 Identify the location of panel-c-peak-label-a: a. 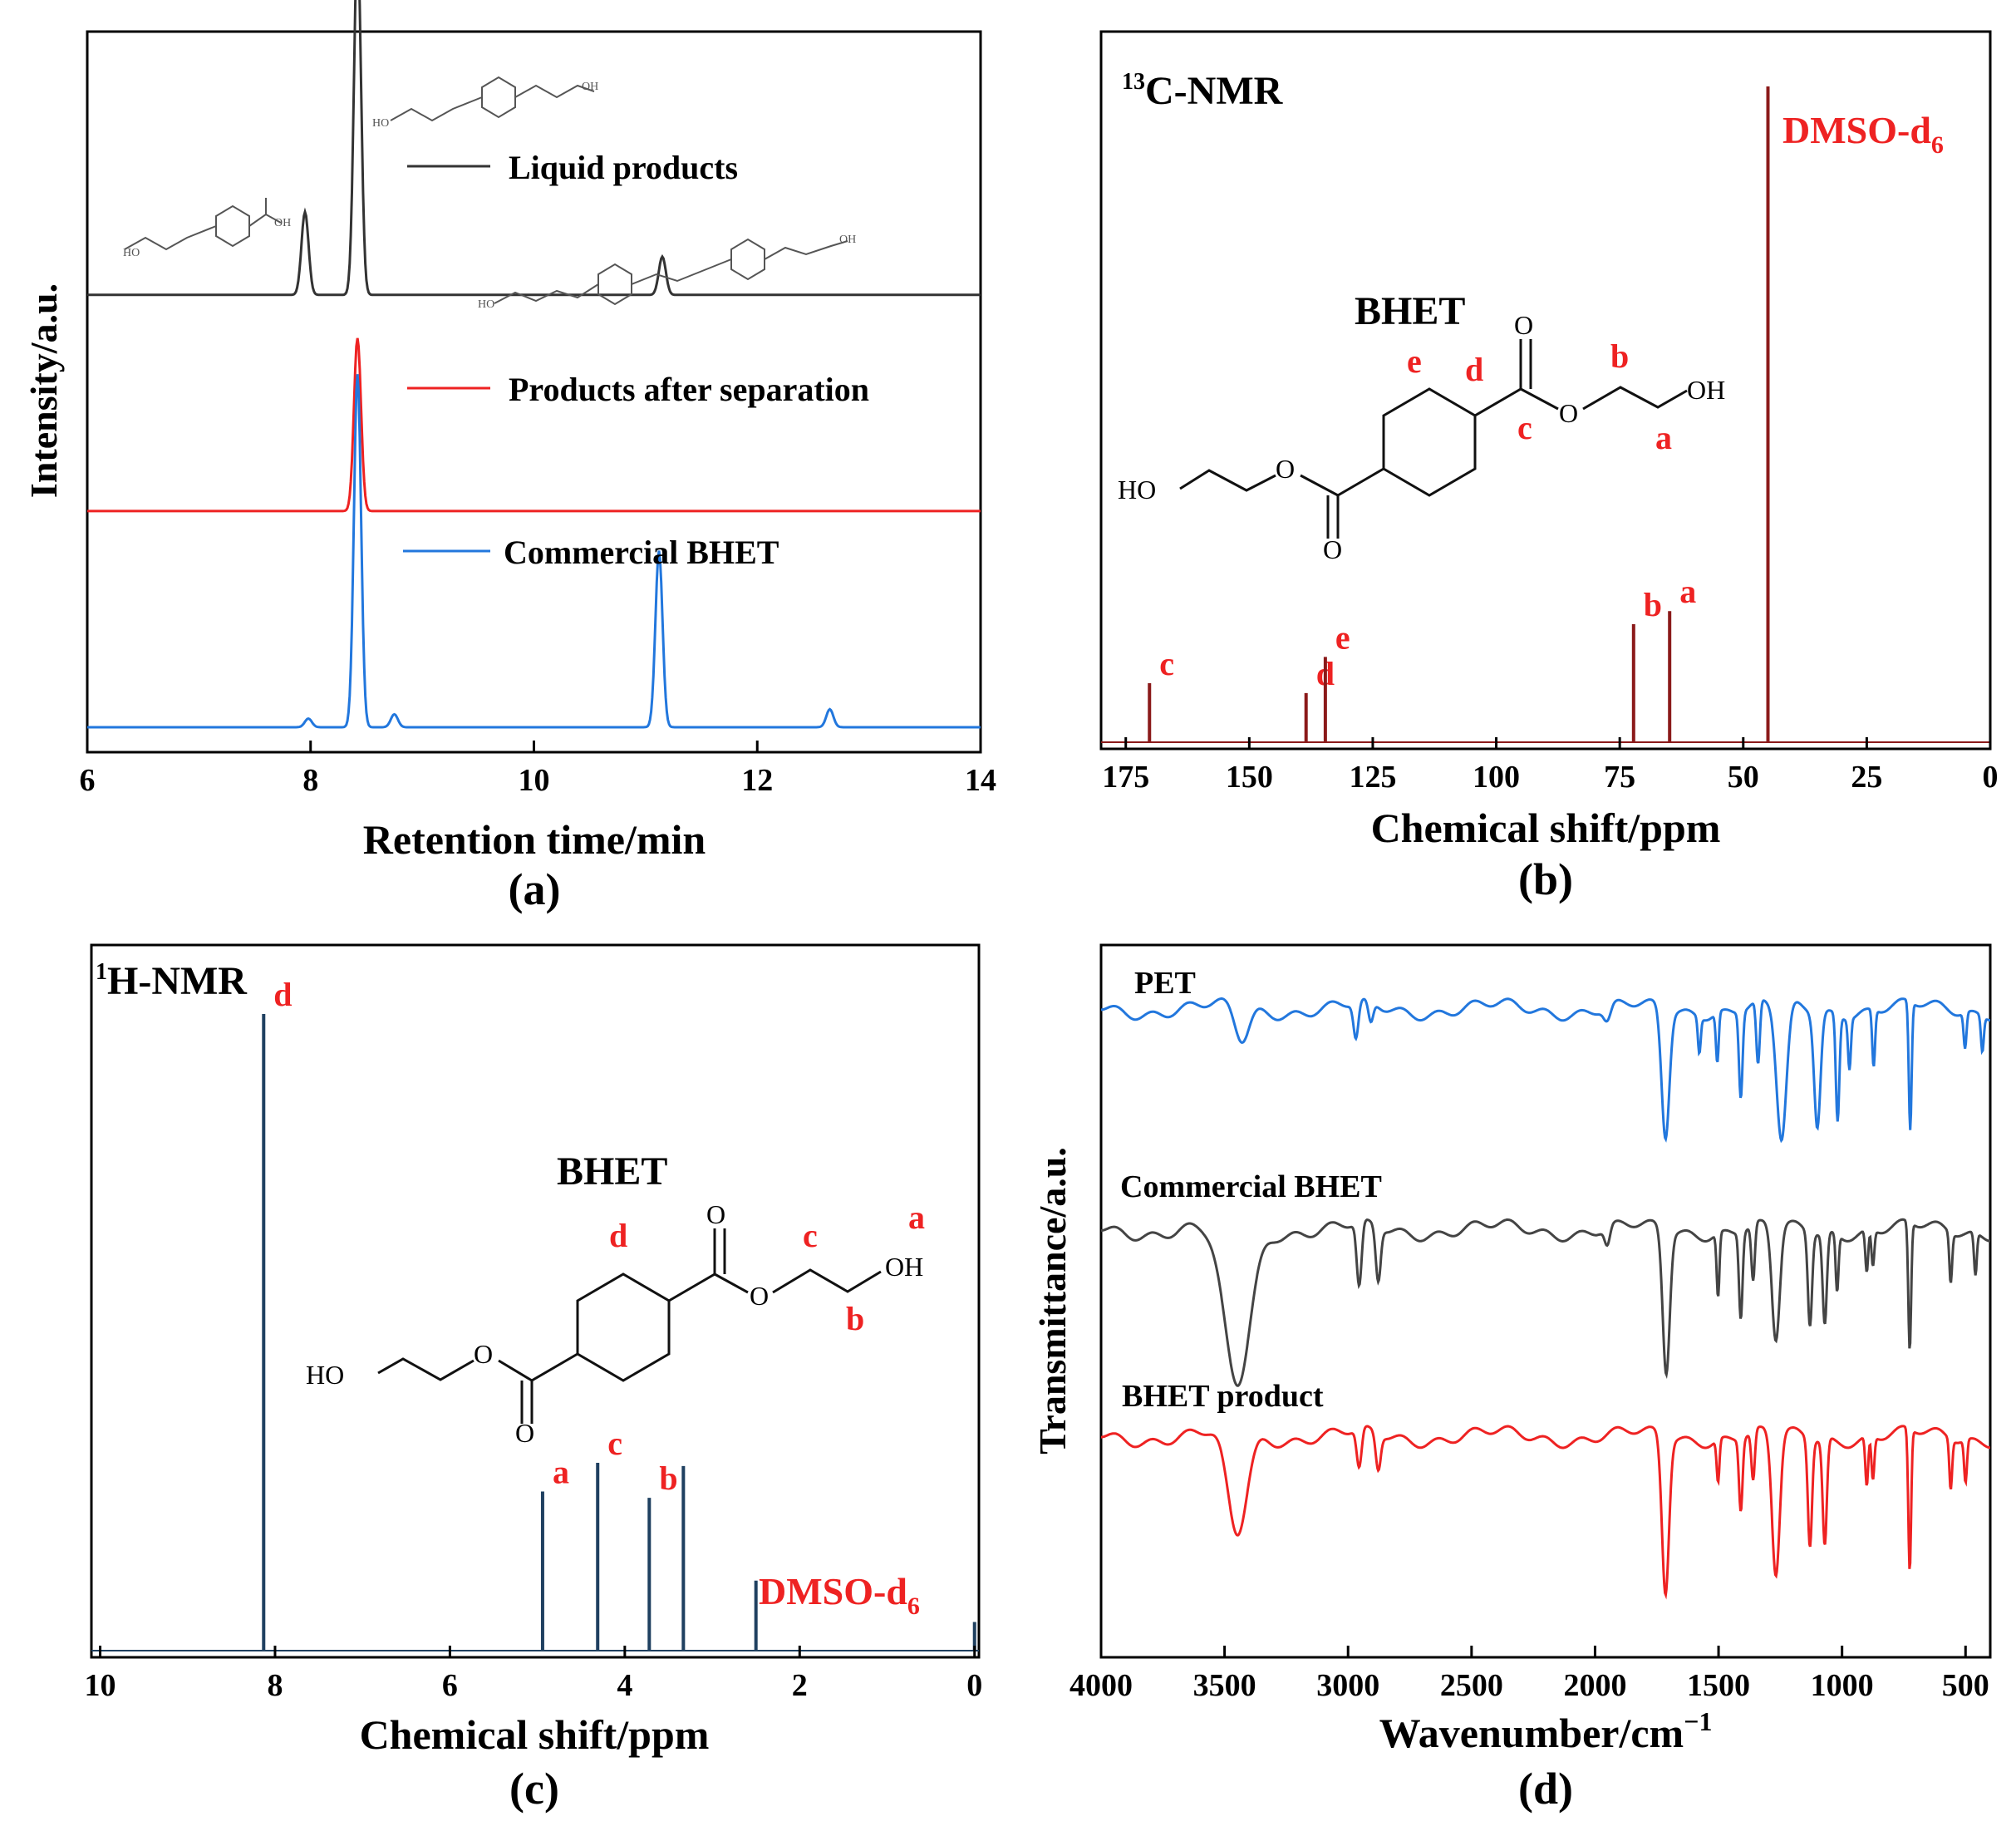
(561, 1472).